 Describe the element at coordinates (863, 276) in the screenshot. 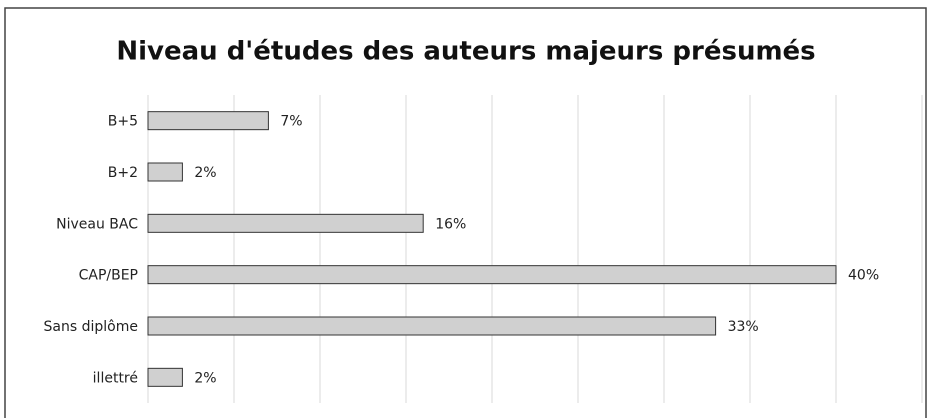

I see `data-label: 40%` at that location.